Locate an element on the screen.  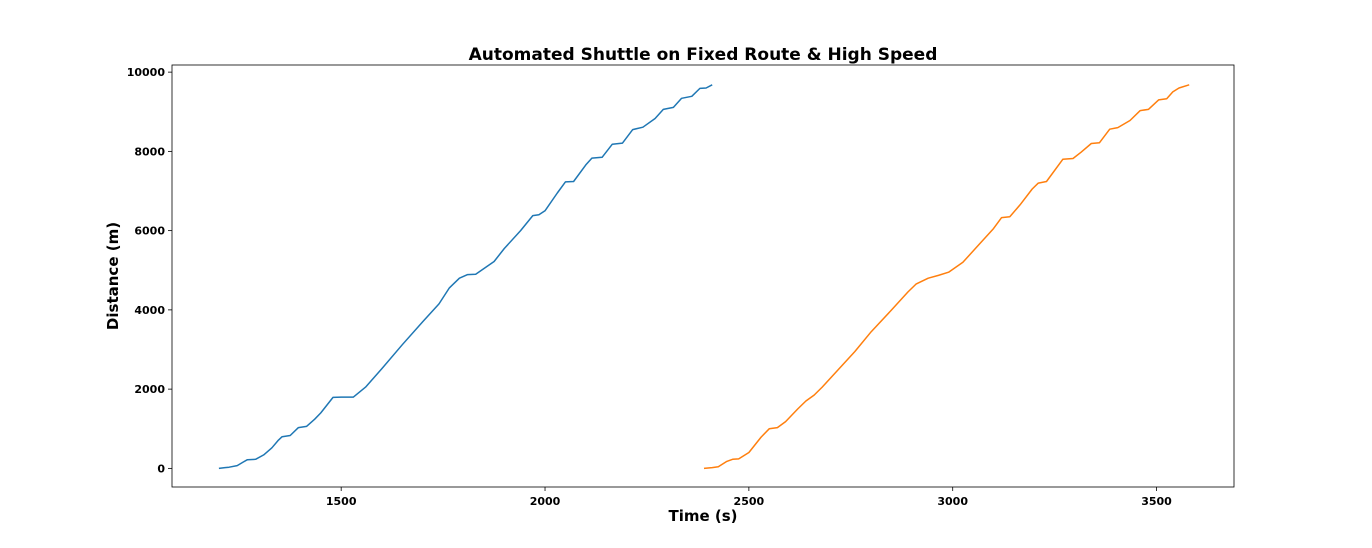
x-axis: 1500 2000 2500 3000 3500 is located at coordinates (749, 497).